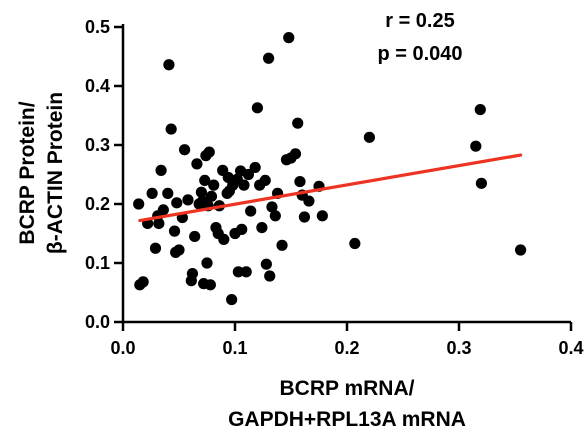 Image resolution: width=586 pixels, height=435 pixels. I want to click on x-tick-group: 0.0 0.1 0.2 0.3 0.4, so click(347, 340).